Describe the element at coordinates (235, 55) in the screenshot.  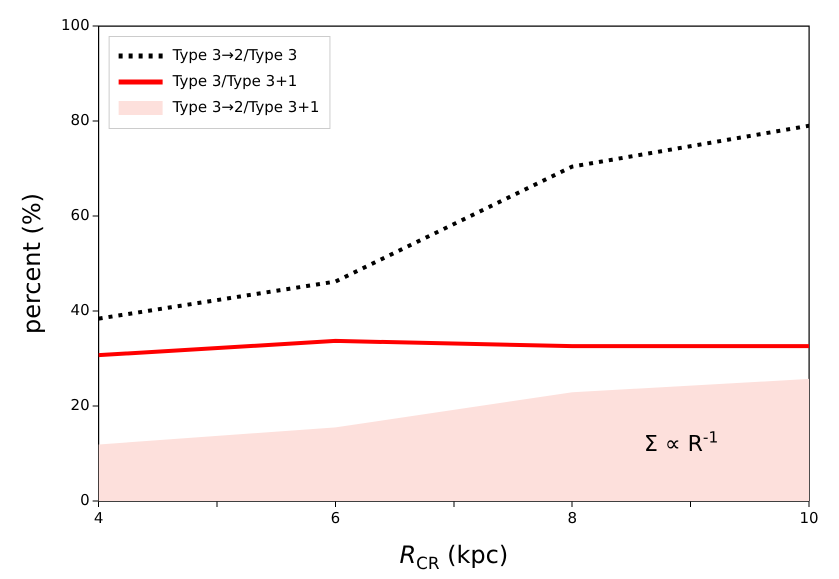
I see `legend-label: Type 3→2/Type 3` at that location.